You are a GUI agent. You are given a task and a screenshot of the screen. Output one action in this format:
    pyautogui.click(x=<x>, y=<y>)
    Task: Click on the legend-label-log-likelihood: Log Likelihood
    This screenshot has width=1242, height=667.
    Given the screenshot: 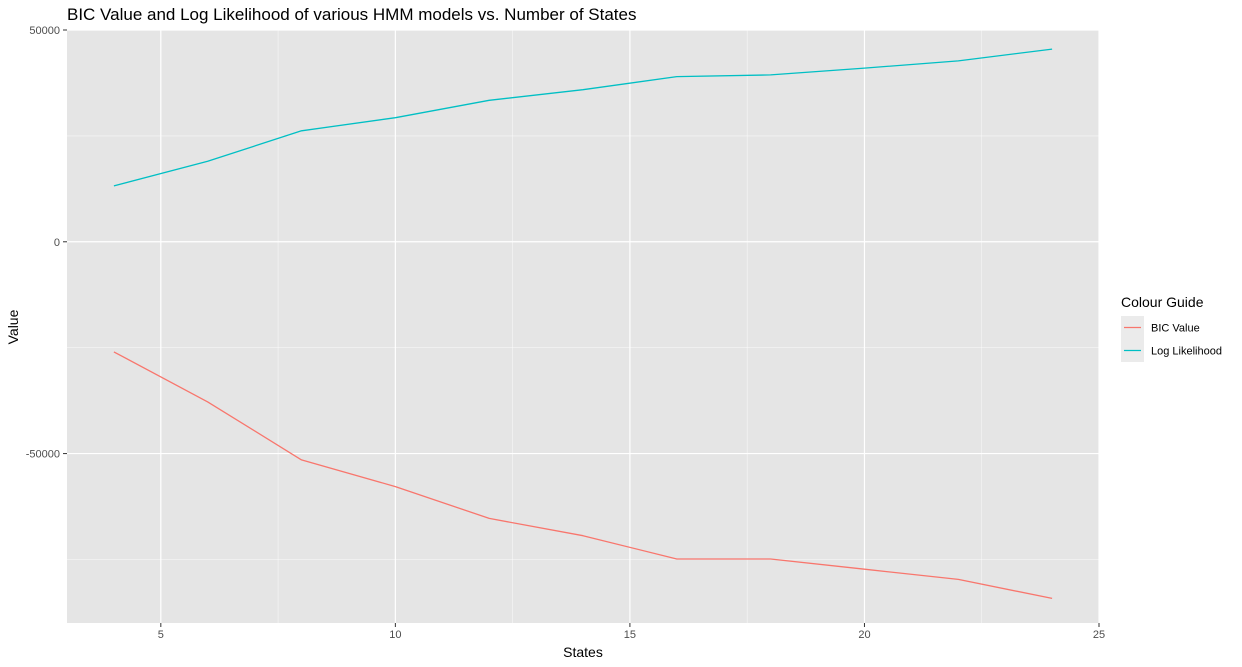 What is the action you would take?
    pyautogui.click(x=1186, y=352)
    